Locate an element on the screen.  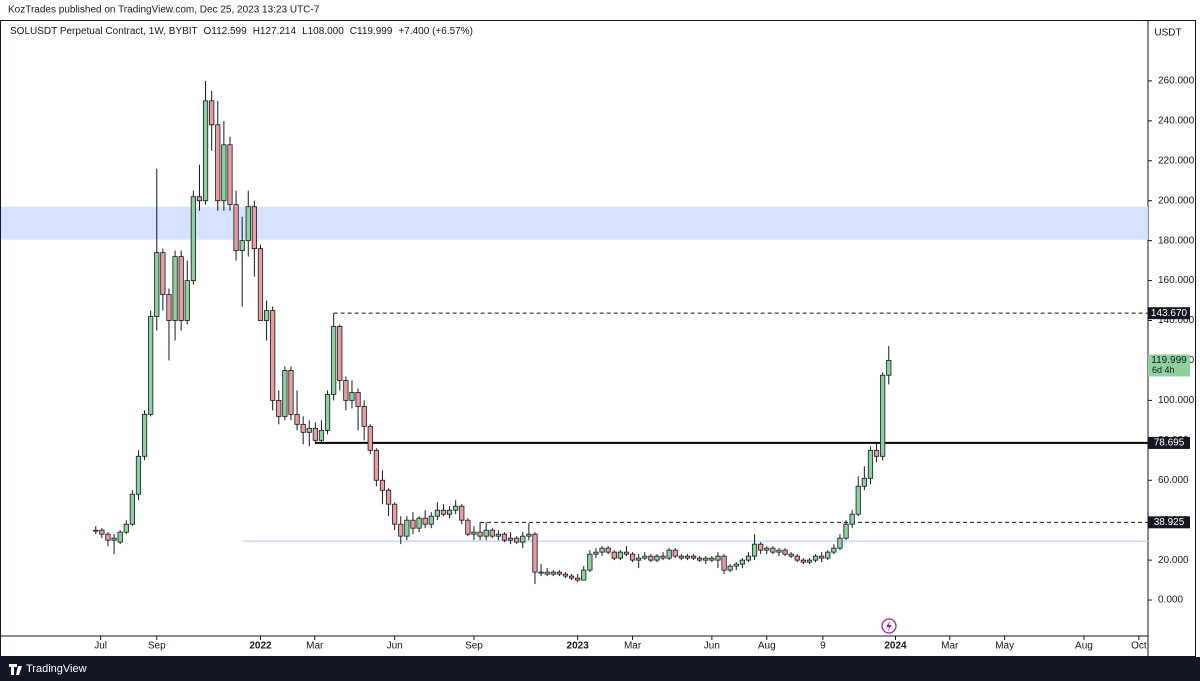
y-tick-label: 240.000 is located at coordinates (1176, 120).